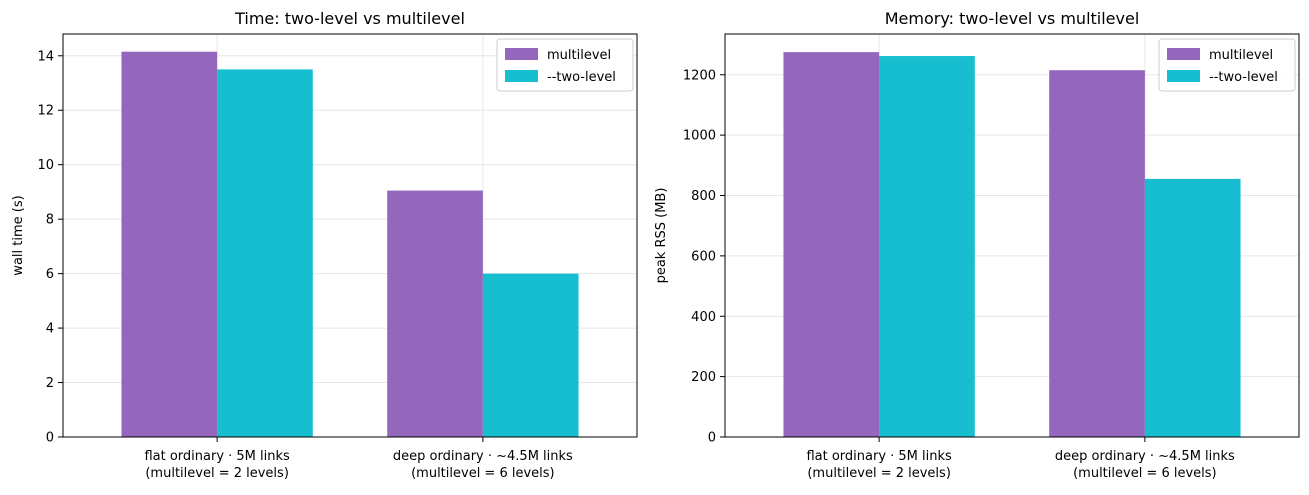 The width and height of the screenshot is (1309, 495). Describe the element at coordinates (699, 75) in the screenshot. I see `y-tick-label: 1200` at that location.